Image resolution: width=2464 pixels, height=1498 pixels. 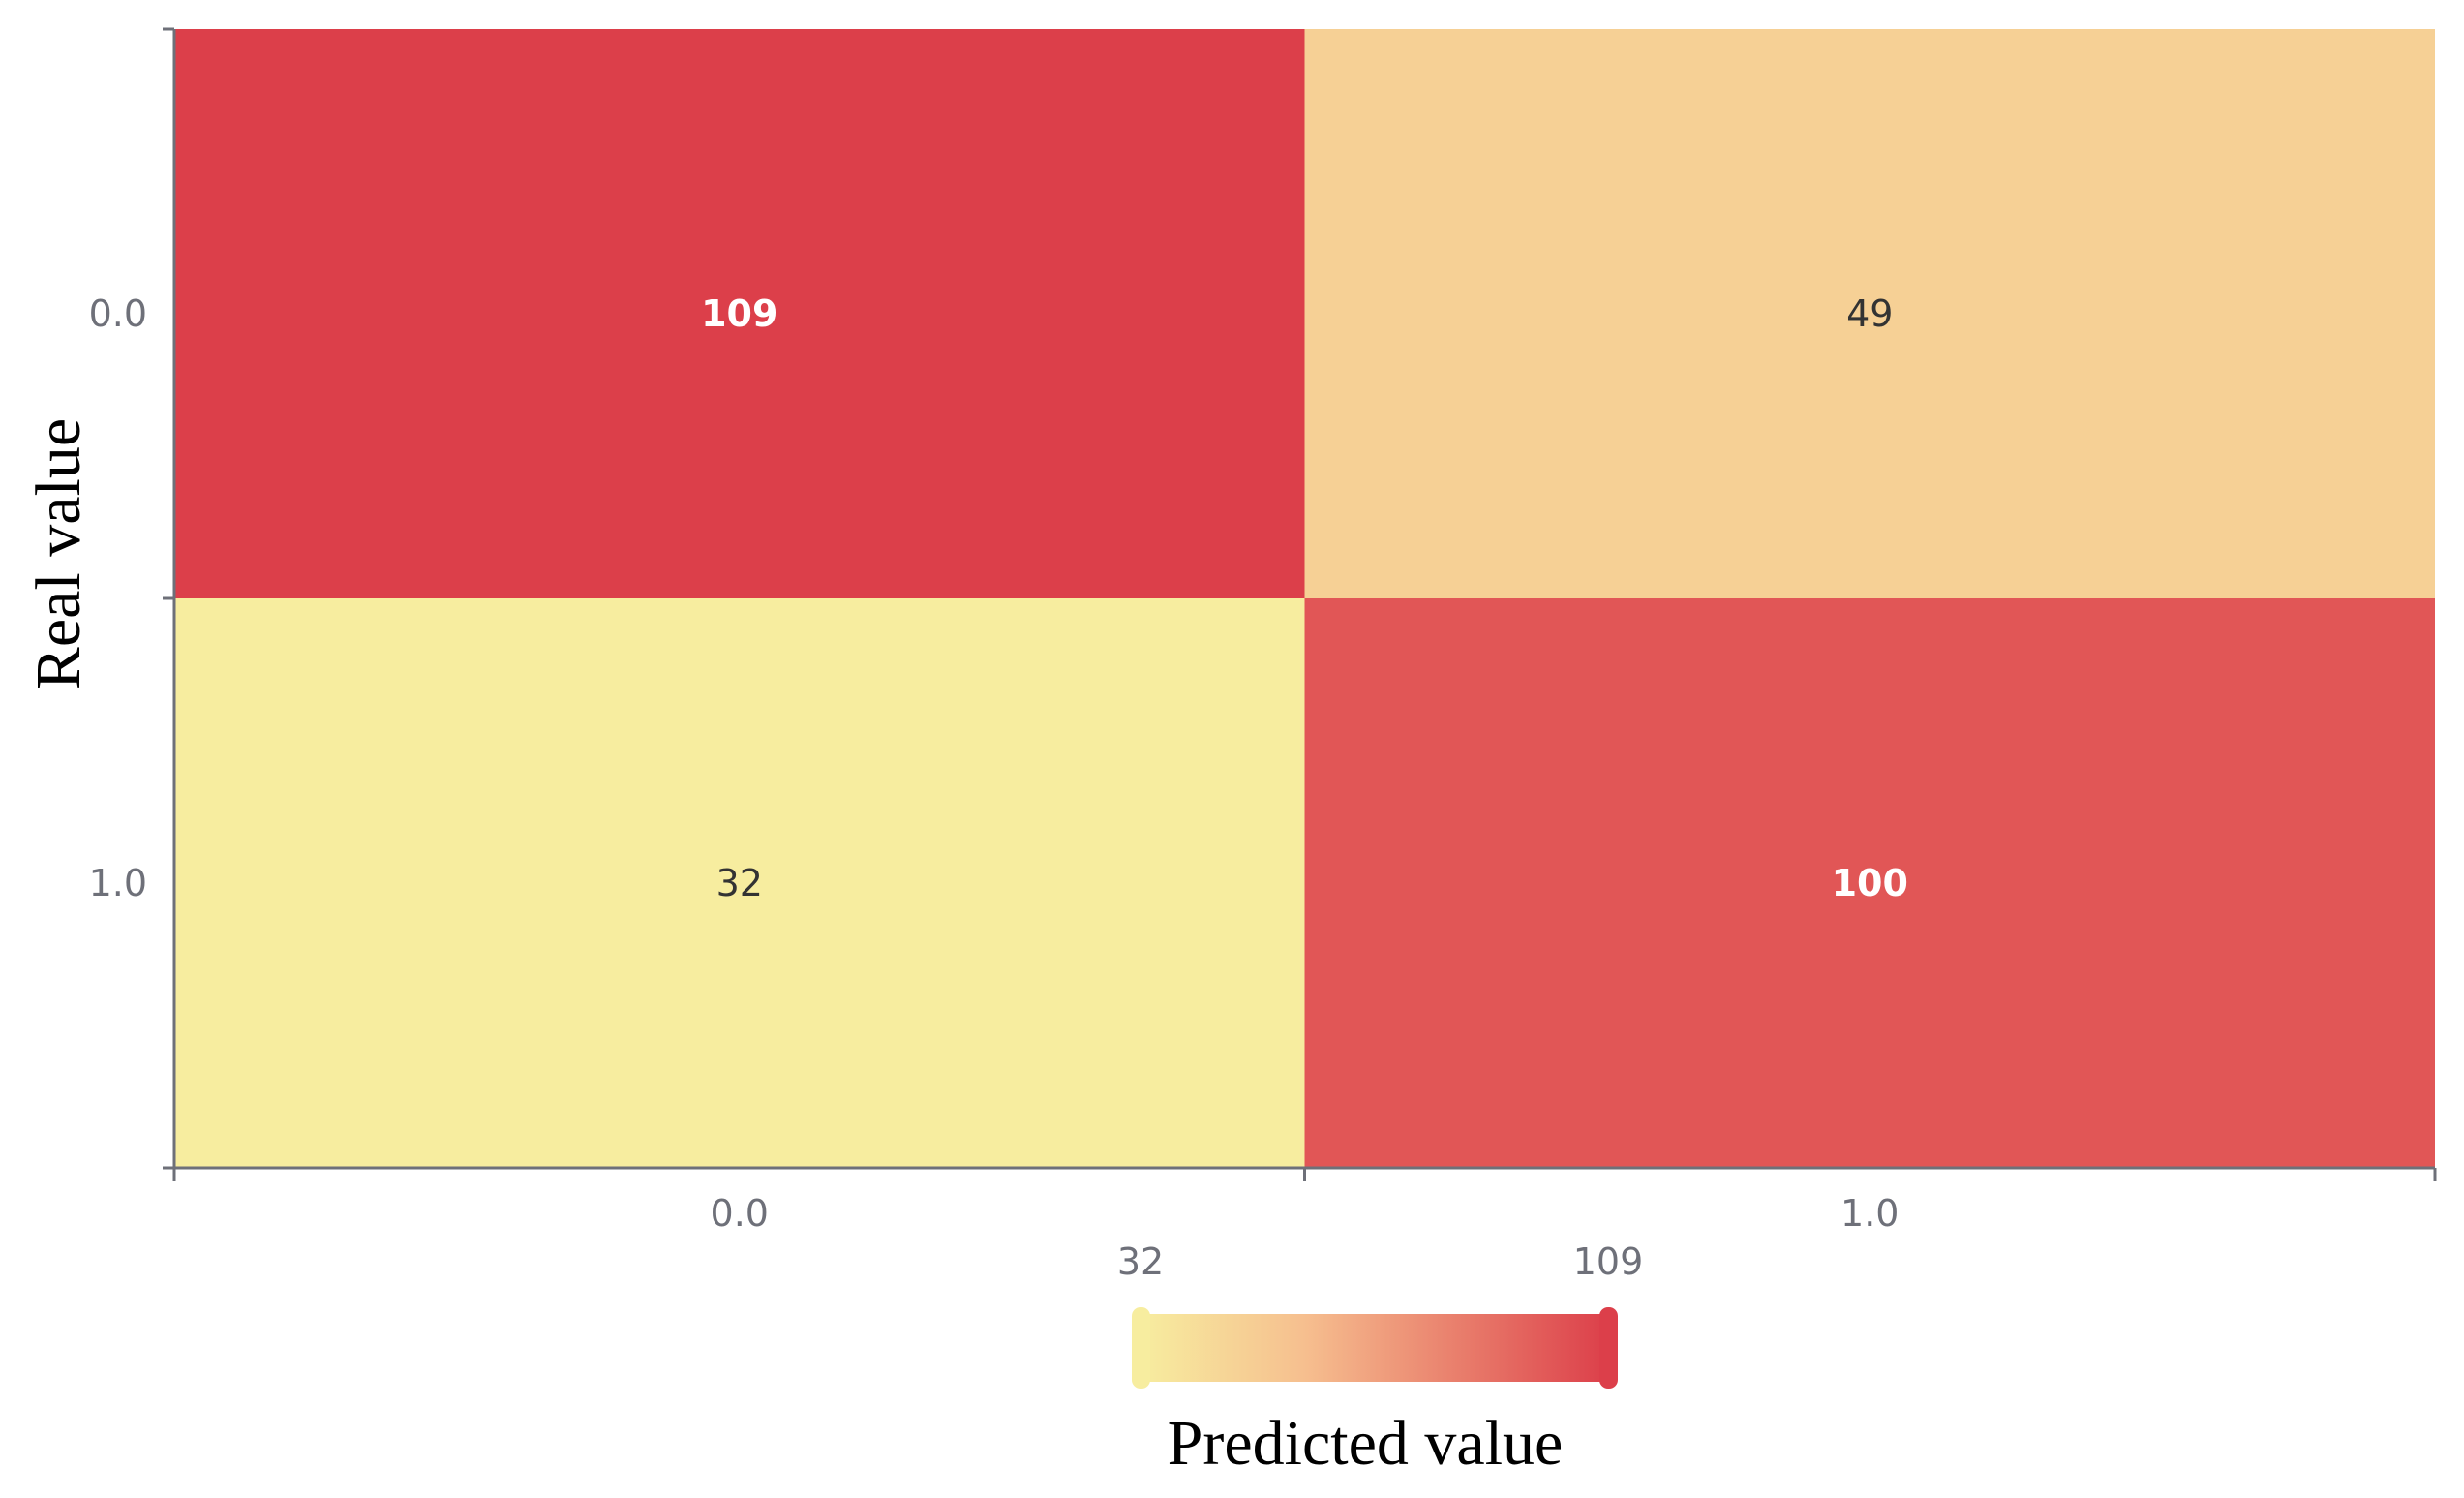 I want to click on visual-map-min-handle, so click(x=1141, y=1348).